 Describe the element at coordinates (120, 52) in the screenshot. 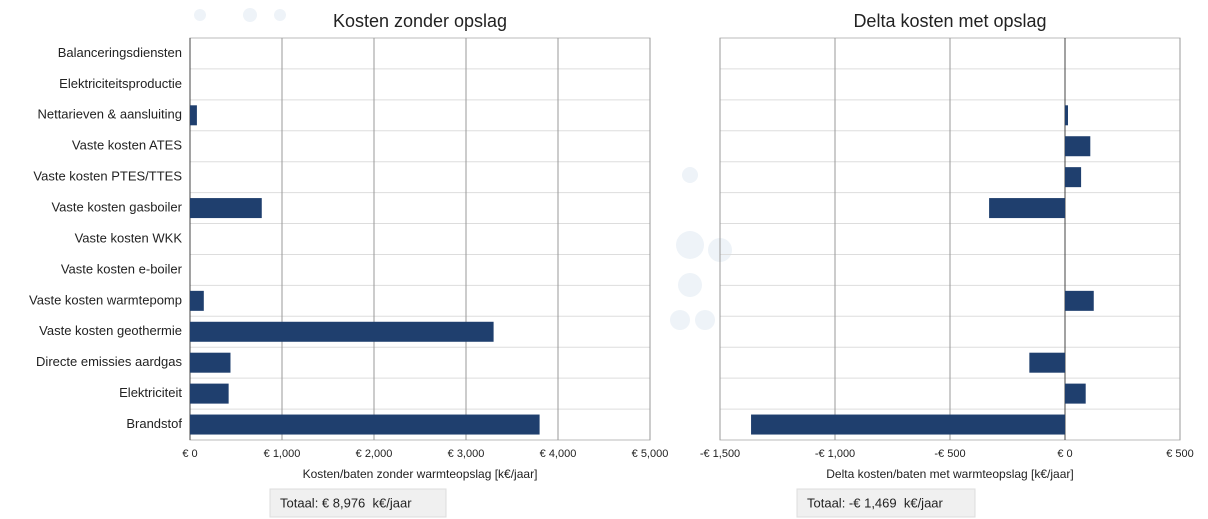

I see `y-tick-label: Balanceringsdiensten` at that location.